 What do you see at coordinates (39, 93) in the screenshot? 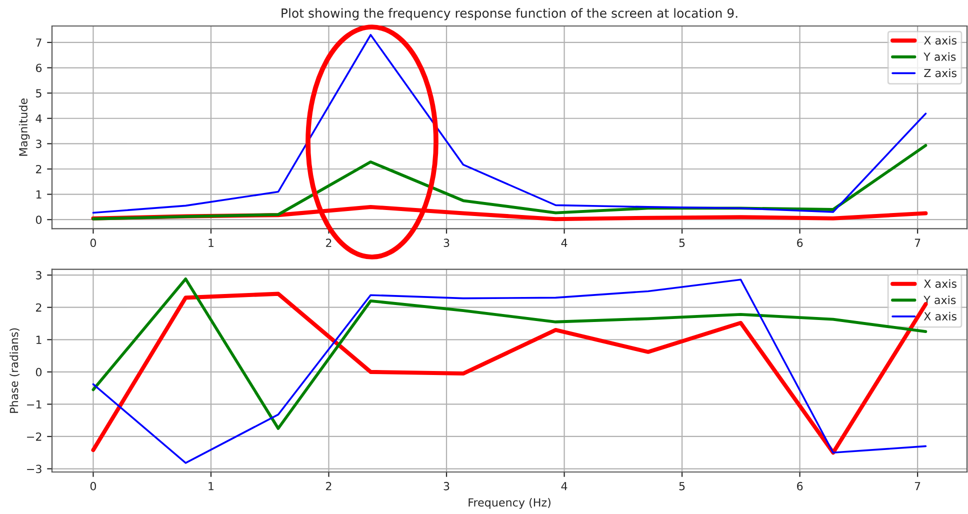
I see `y-tick-label: 5` at bounding box center [39, 93].